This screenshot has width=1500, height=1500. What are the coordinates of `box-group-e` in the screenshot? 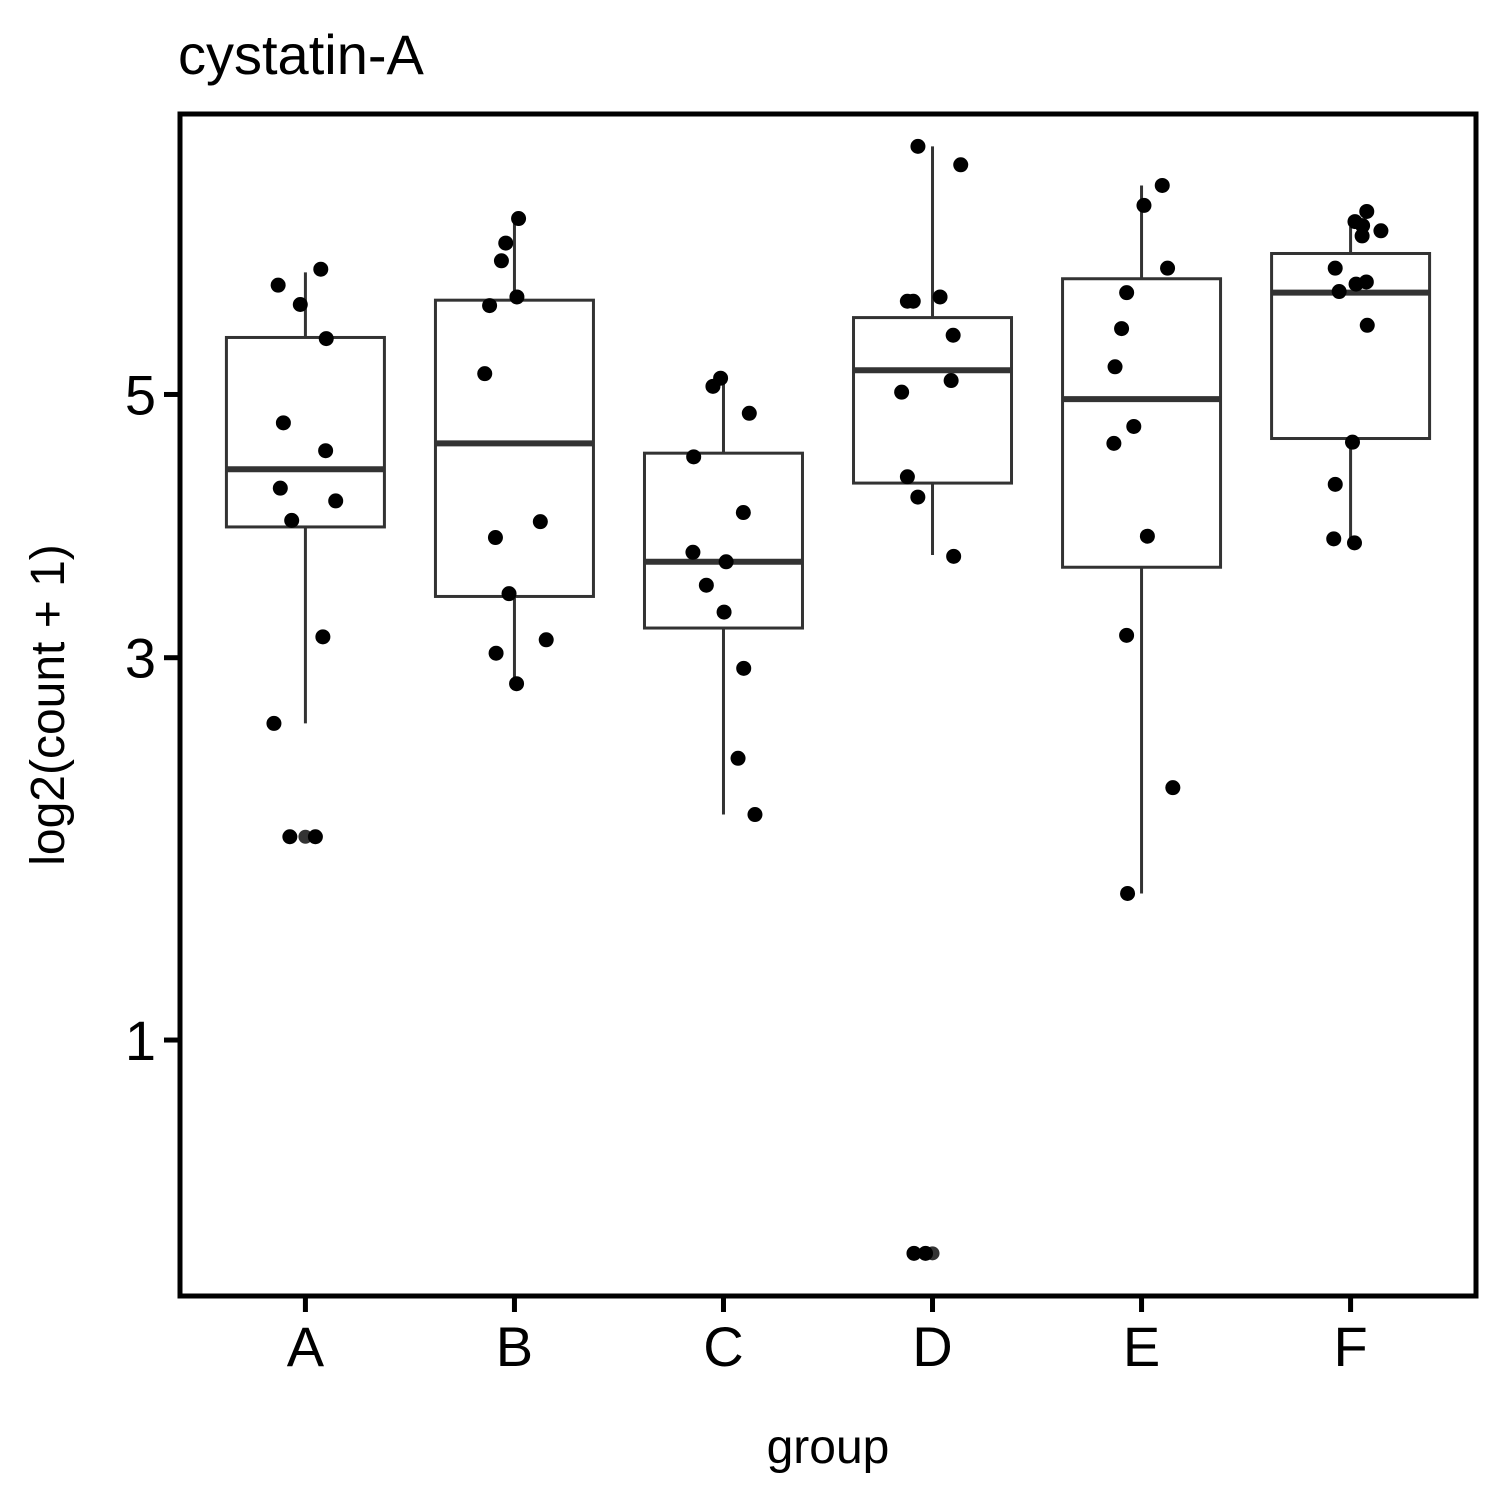 It's located at (1142, 539).